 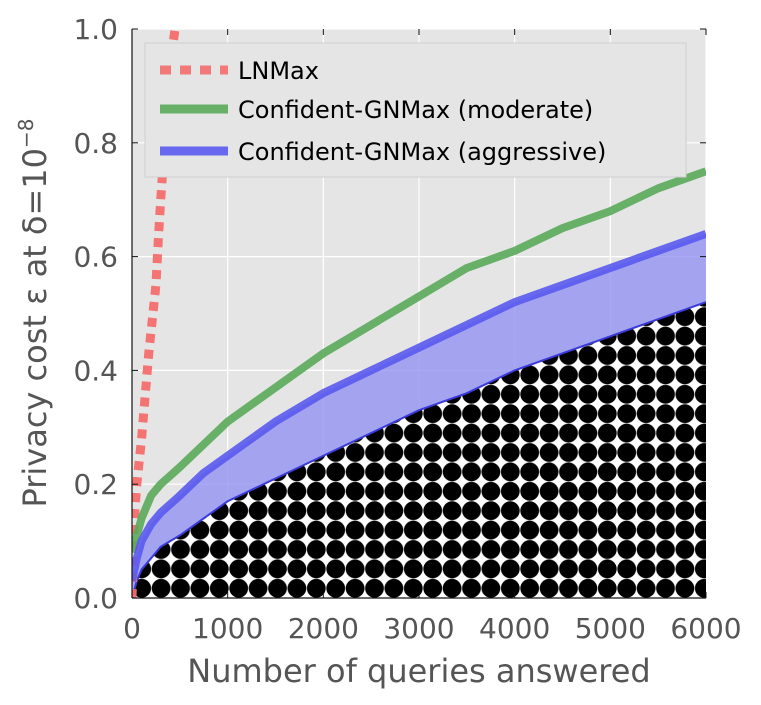 I want to click on x-tick-label-5: 5000, so click(x=610, y=628).